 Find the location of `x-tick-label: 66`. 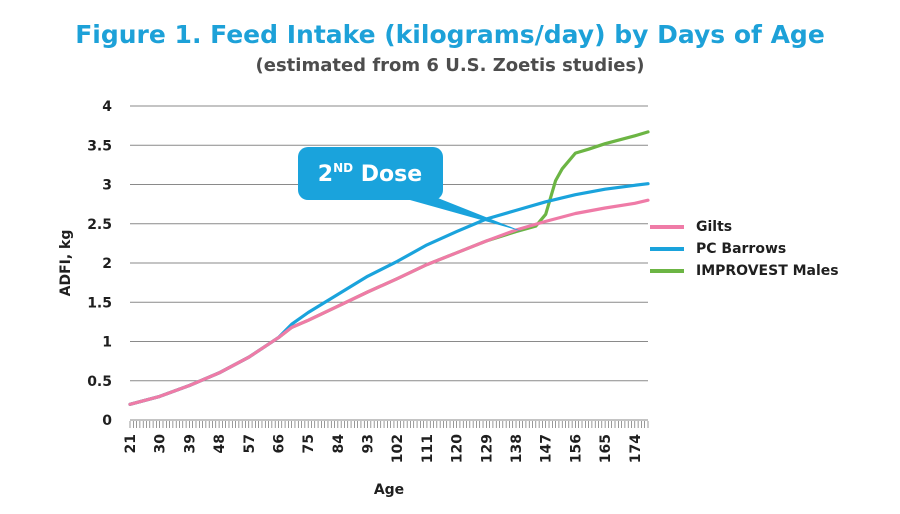

x-tick-label: 66 is located at coordinates (279, 443).